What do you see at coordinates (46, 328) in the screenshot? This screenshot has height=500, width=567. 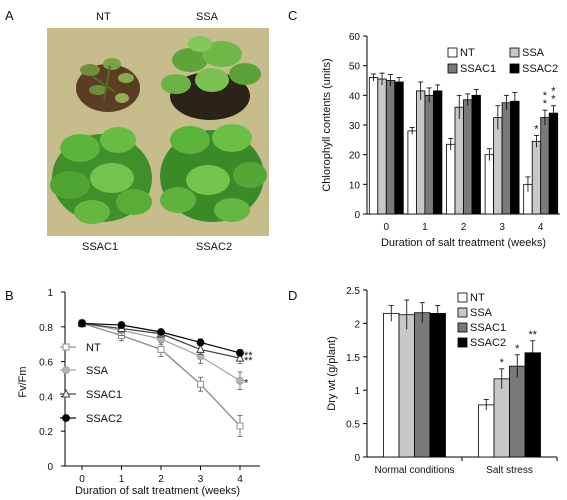 I see `y-tick-label: 0.8` at bounding box center [46, 328].